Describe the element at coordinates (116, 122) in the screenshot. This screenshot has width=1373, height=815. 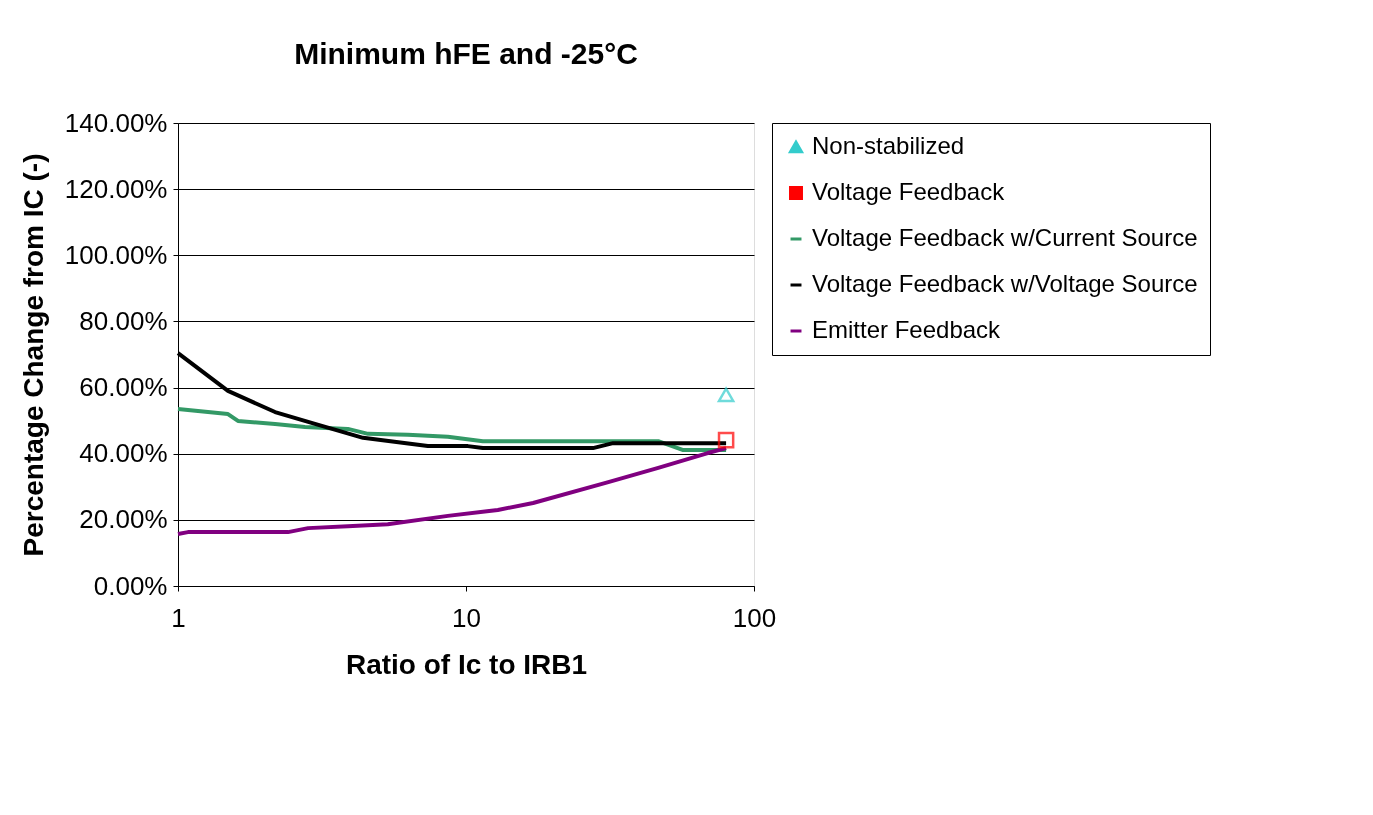
I see `y-tick-label: 140.00%` at that location.